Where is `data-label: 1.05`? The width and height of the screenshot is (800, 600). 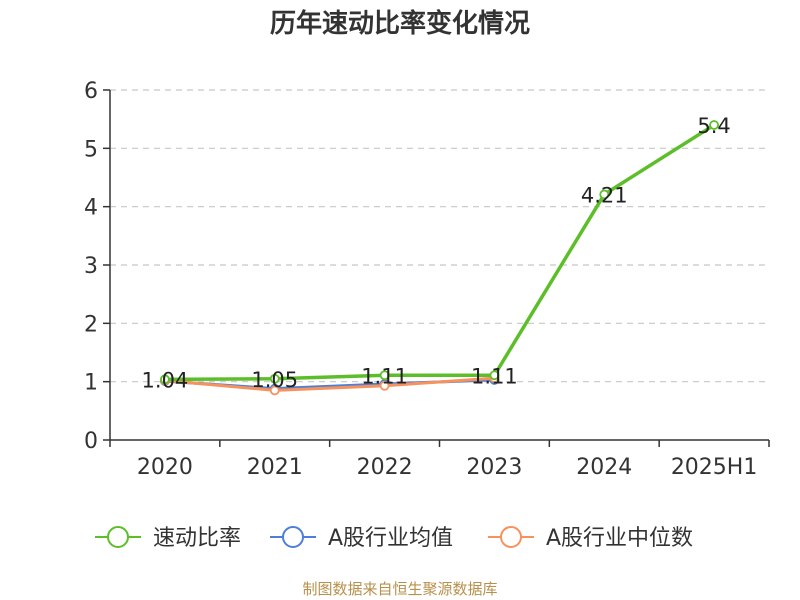 data-label: 1.05 is located at coordinates (274, 380).